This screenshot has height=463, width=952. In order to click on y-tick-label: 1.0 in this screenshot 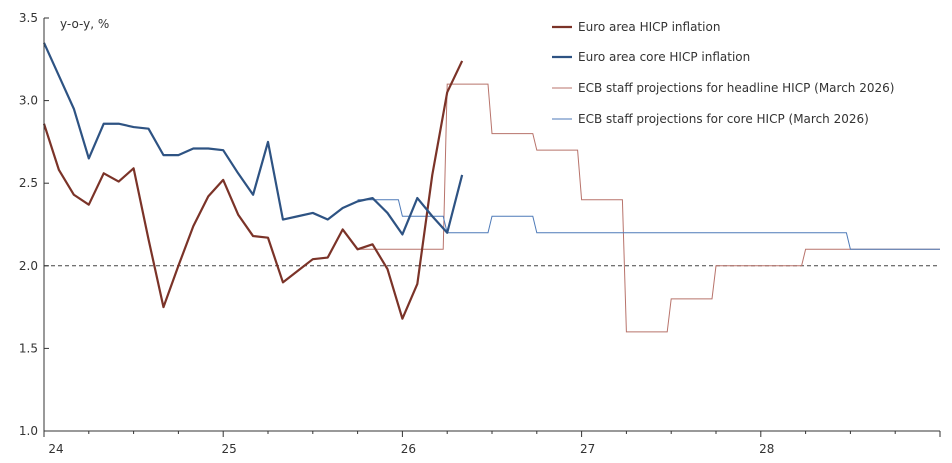, I will do `click(28, 431)`.